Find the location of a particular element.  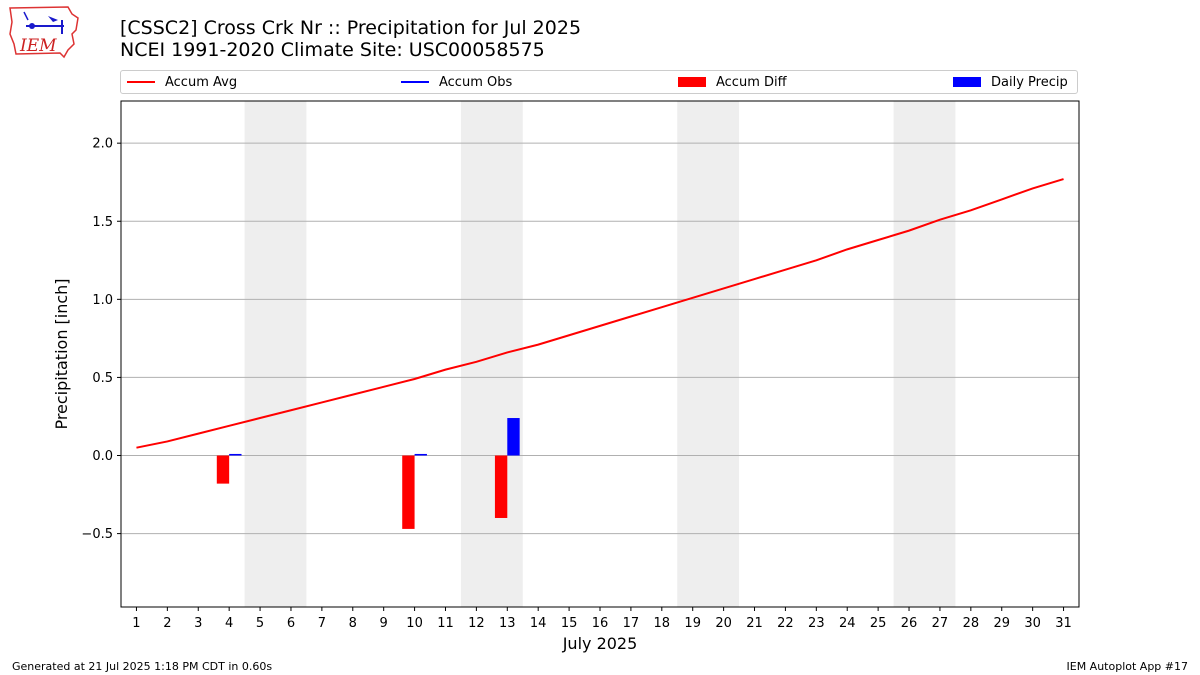

y-tick-label: 2.0 is located at coordinates (102, 144).